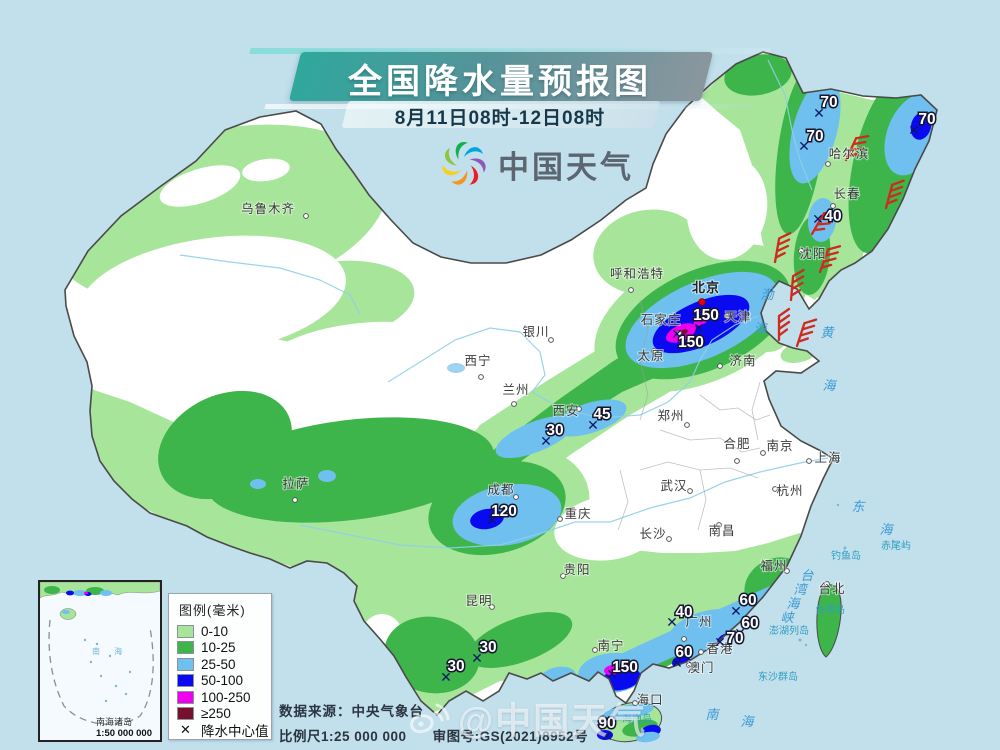 The width and height of the screenshot is (1000, 750). What do you see at coordinates (510, 736) in the screenshot?
I see `approval-number-text: 审图号:GS(2021)8952号` at bounding box center [510, 736].